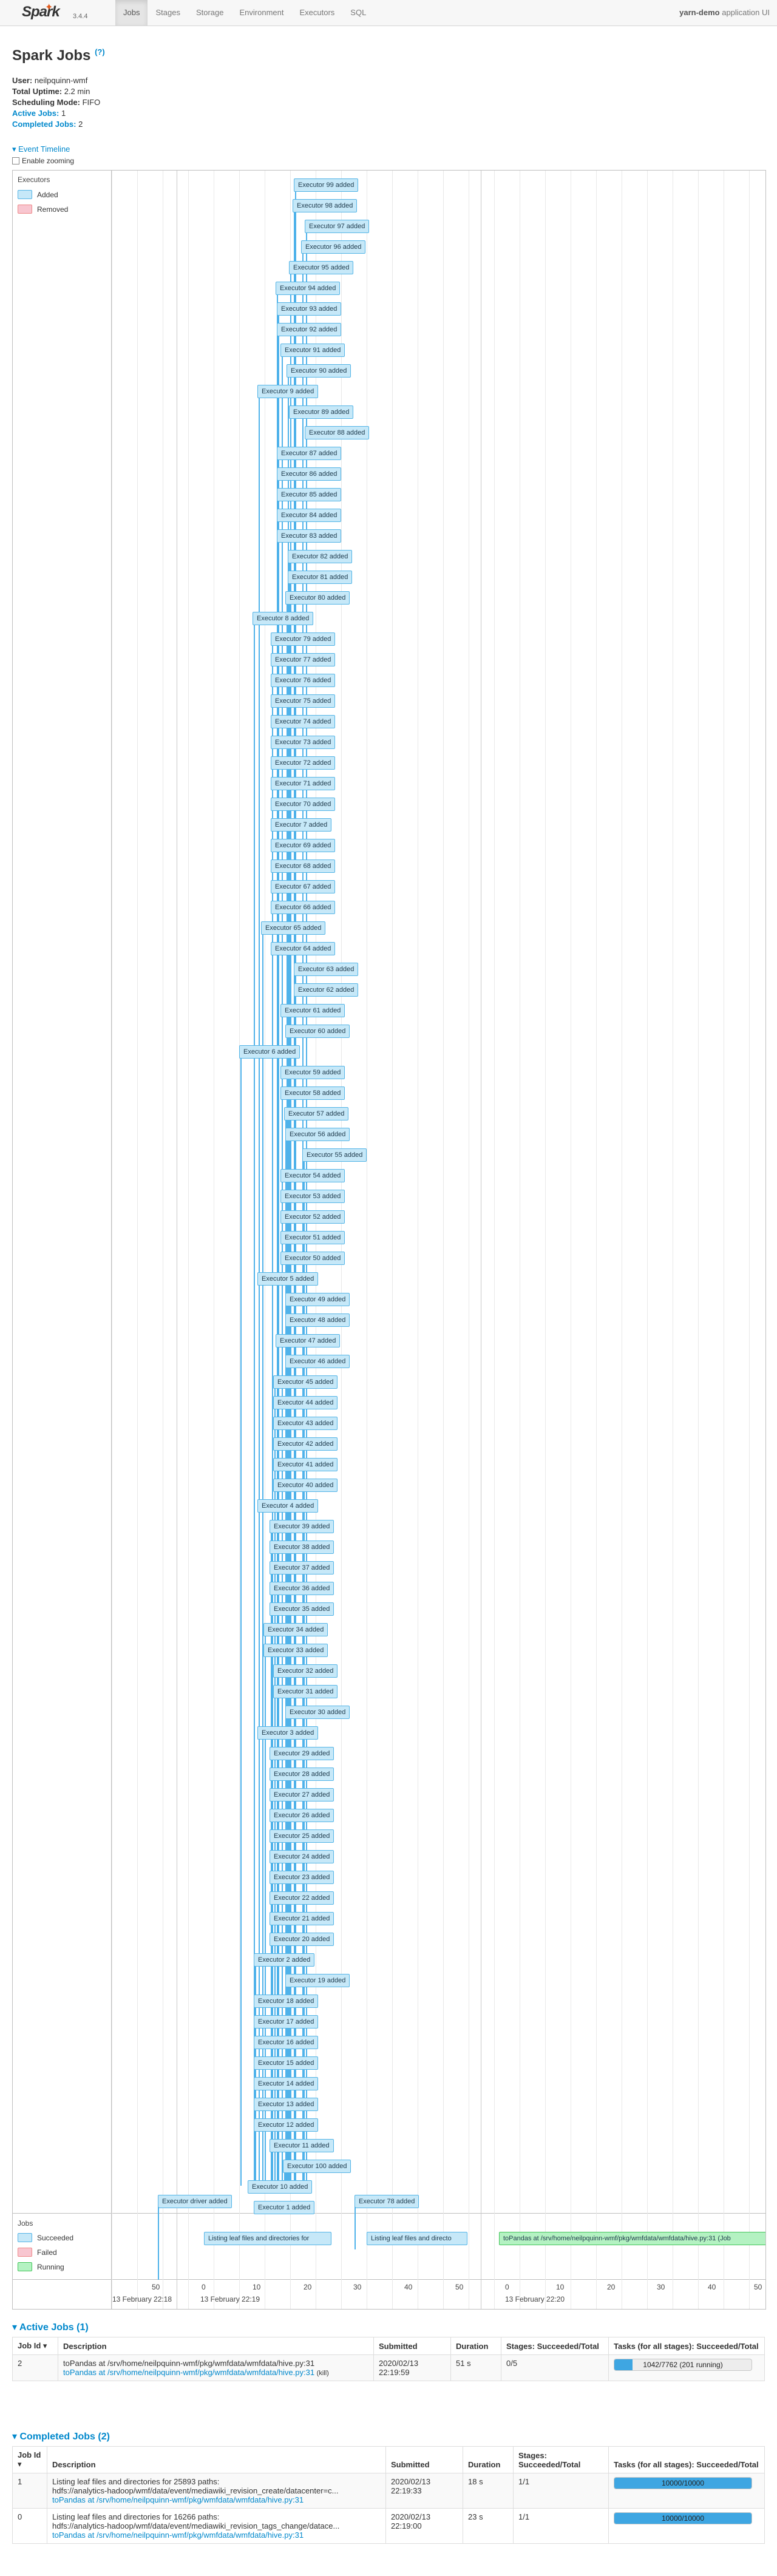 This screenshot has height=2576, width=777. Describe the element at coordinates (326, 970) in the screenshot. I see `executor-added-event: Executor 63 added` at that location.